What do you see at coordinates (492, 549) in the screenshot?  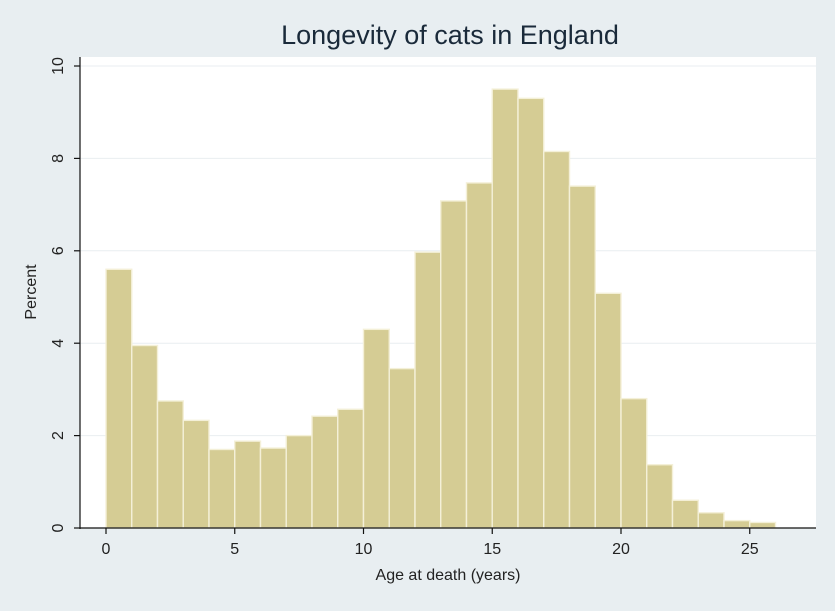 I see `x-tick-label: 15` at bounding box center [492, 549].